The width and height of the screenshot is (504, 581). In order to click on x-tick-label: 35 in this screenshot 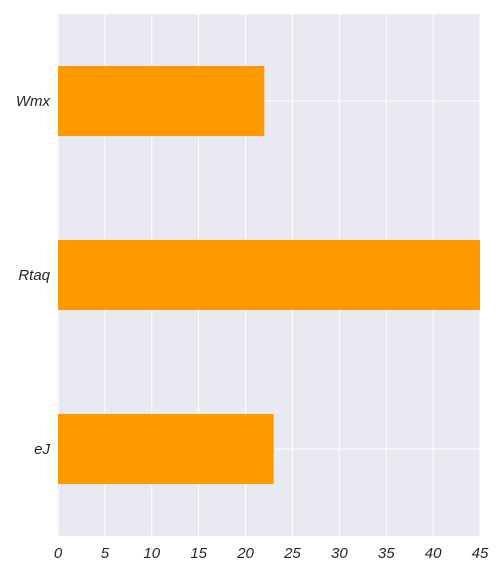, I will do `click(386, 553)`.